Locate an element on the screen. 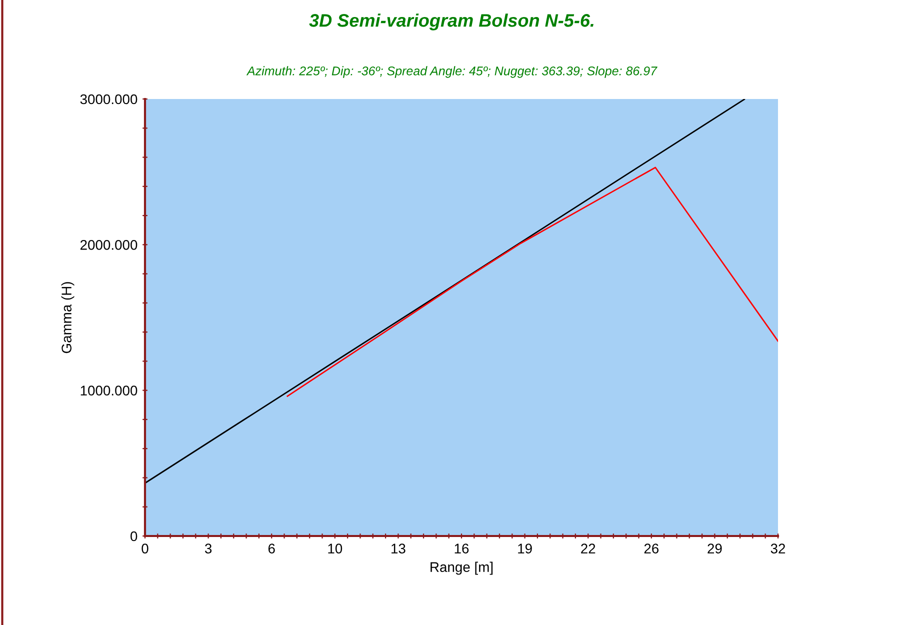  x-tick-label: 16 is located at coordinates (461, 549).